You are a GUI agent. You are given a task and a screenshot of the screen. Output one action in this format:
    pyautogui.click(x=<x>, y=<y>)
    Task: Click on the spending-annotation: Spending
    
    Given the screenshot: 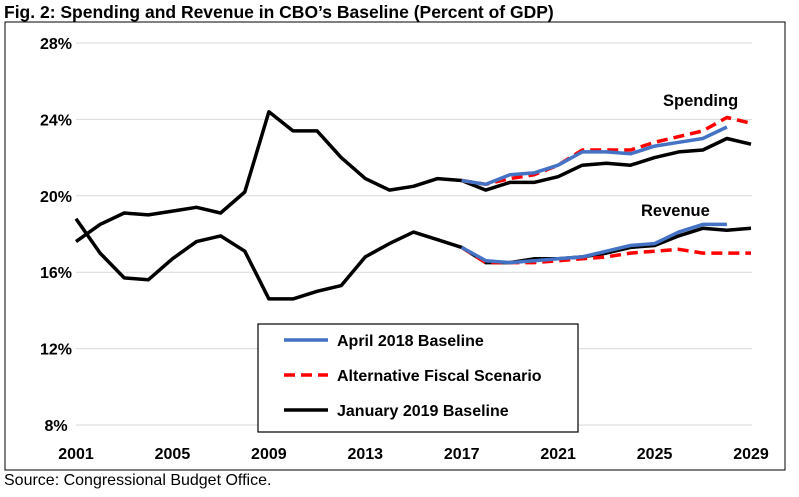 What is the action you would take?
    pyautogui.click(x=700, y=101)
    